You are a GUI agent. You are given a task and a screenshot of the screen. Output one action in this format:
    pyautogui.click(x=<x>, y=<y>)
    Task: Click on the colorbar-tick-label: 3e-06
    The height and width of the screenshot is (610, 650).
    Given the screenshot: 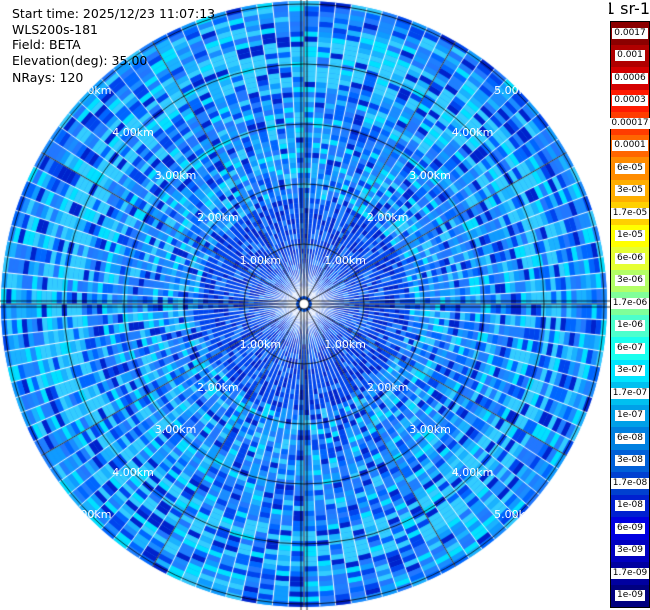 What is the action you would take?
    pyautogui.click(x=630, y=281)
    